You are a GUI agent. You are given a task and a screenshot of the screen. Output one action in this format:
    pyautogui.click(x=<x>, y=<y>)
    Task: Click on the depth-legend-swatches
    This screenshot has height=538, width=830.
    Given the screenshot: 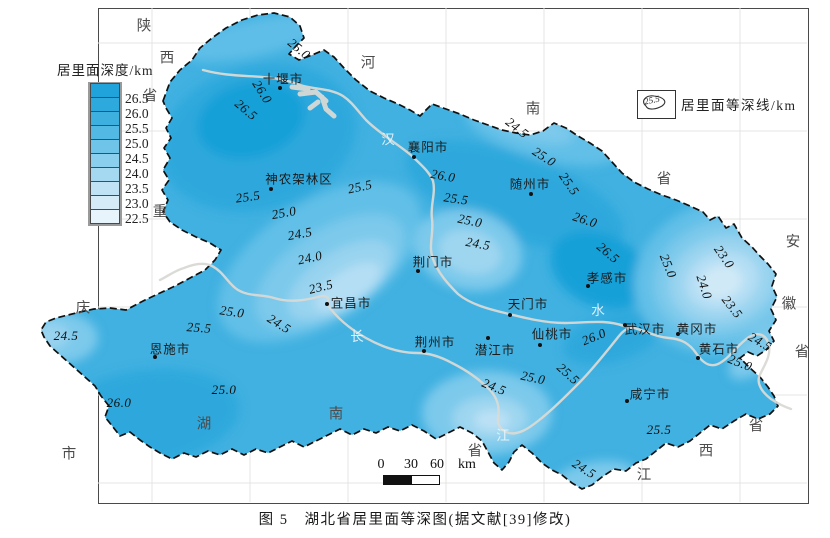 What is the action you would take?
    pyautogui.click(x=105, y=154)
    